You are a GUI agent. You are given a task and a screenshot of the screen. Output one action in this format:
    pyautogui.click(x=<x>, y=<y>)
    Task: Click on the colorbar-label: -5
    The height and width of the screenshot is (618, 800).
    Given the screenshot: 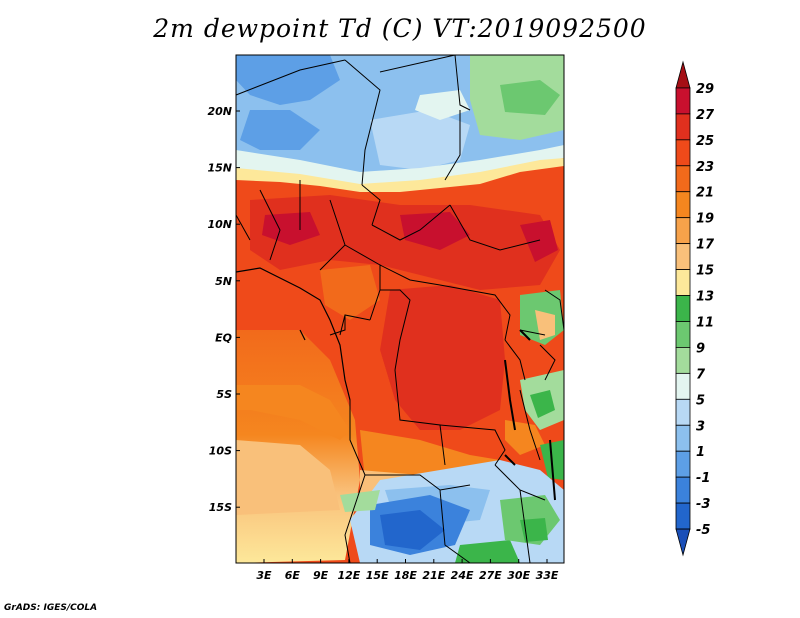 What is the action you would take?
    pyautogui.click(x=703, y=530)
    